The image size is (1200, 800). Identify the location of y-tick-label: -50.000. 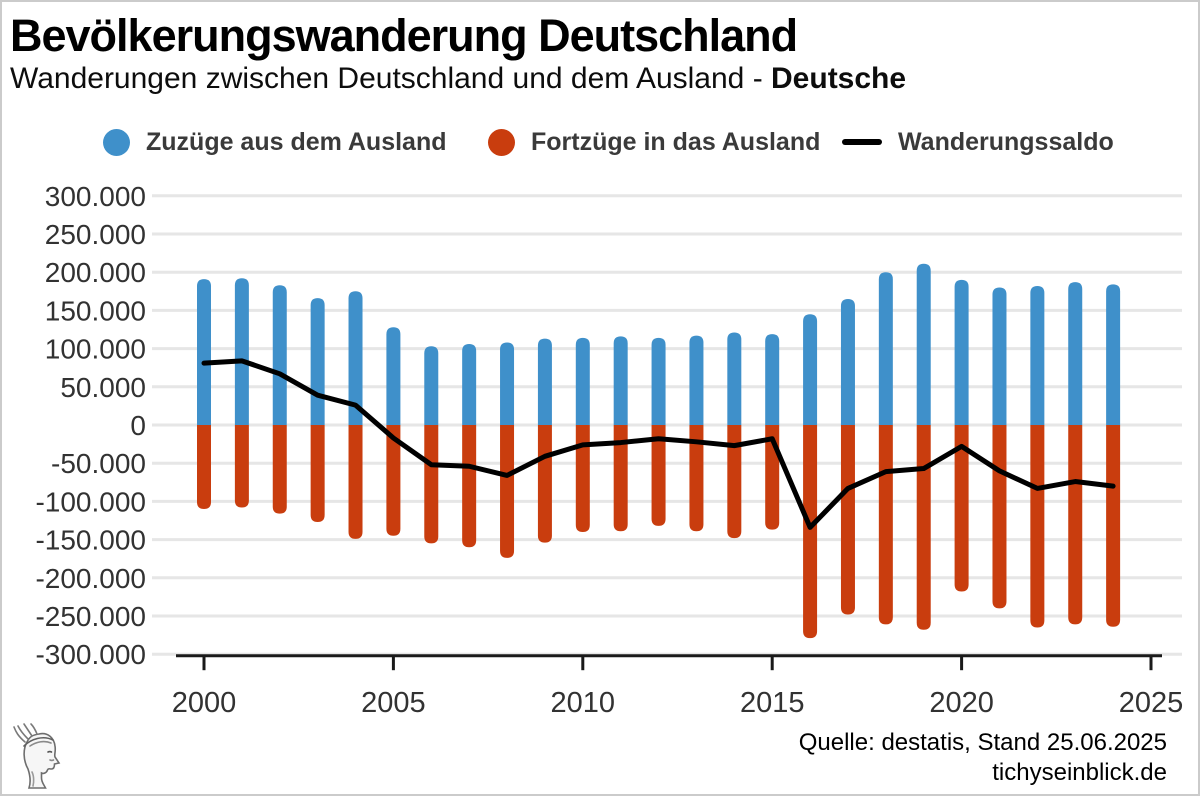
(98, 463).